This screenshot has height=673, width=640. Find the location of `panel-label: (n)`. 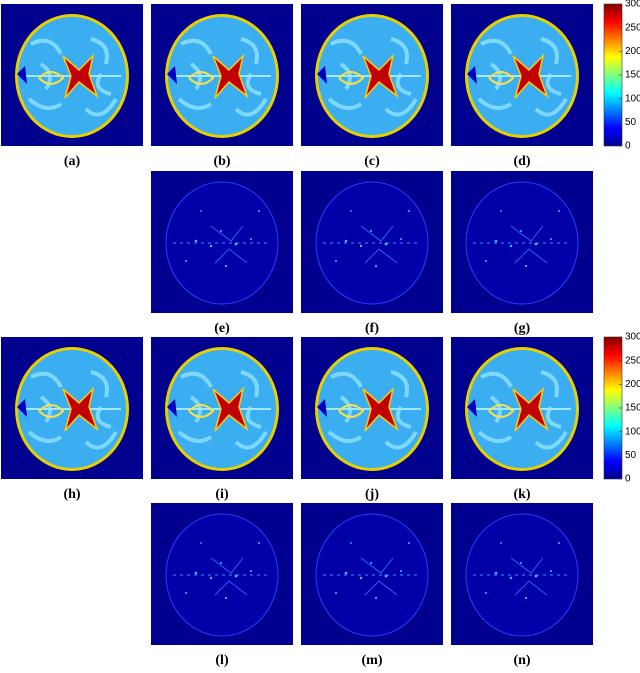

panel-label: (n) is located at coordinates (521, 660).